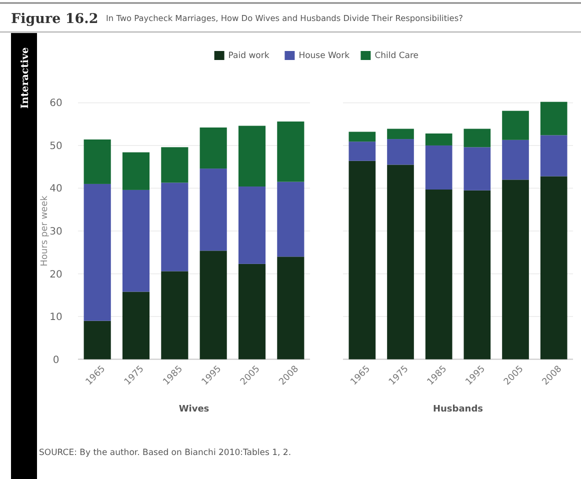 The width and height of the screenshot is (581, 479). What do you see at coordinates (249, 55) in the screenshot?
I see `legend-label: Paid work` at bounding box center [249, 55].